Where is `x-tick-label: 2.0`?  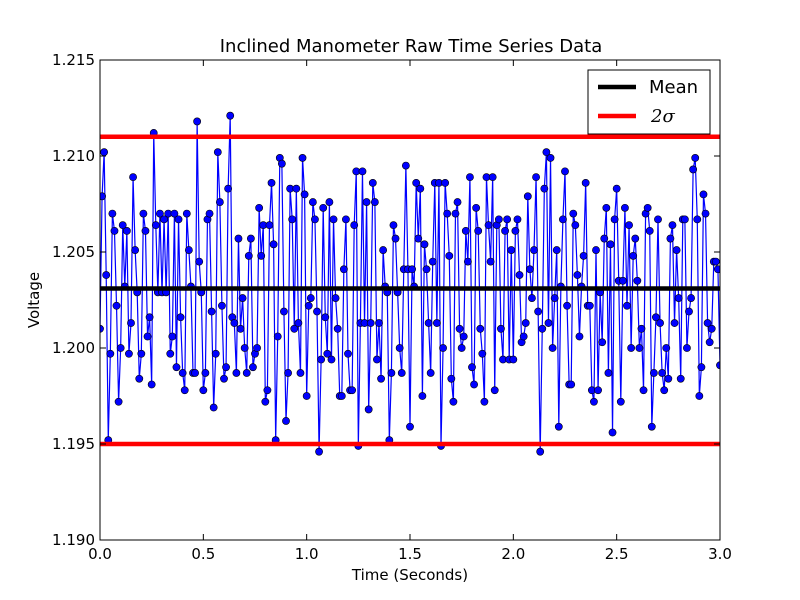 x-tick-label: 2.0 is located at coordinates (513, 554).